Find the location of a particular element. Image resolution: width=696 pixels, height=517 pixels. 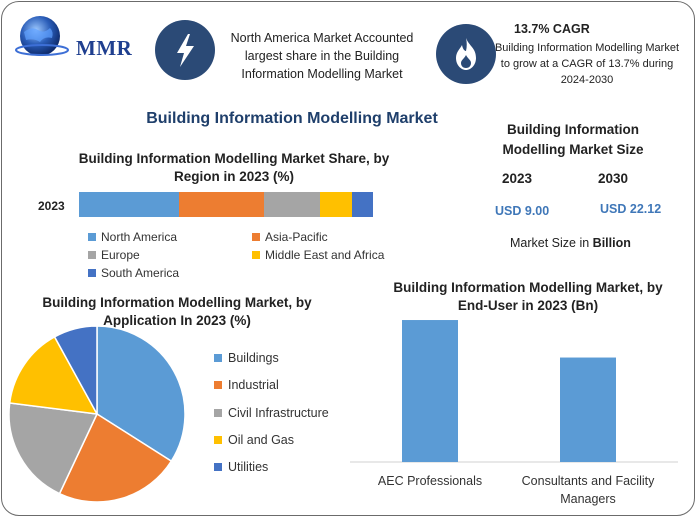

x-tick-label-aec-professionals: AEC Professionals is located at coordinates (430, 481).